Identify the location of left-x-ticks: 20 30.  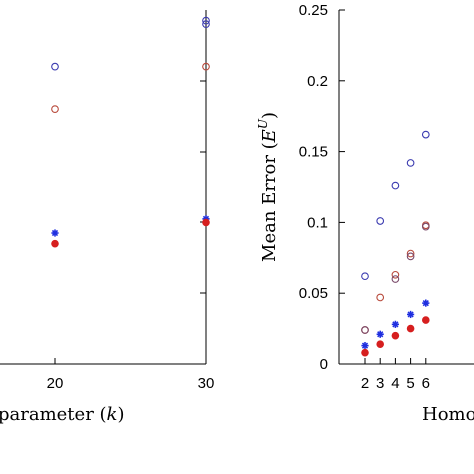
(131, 375).